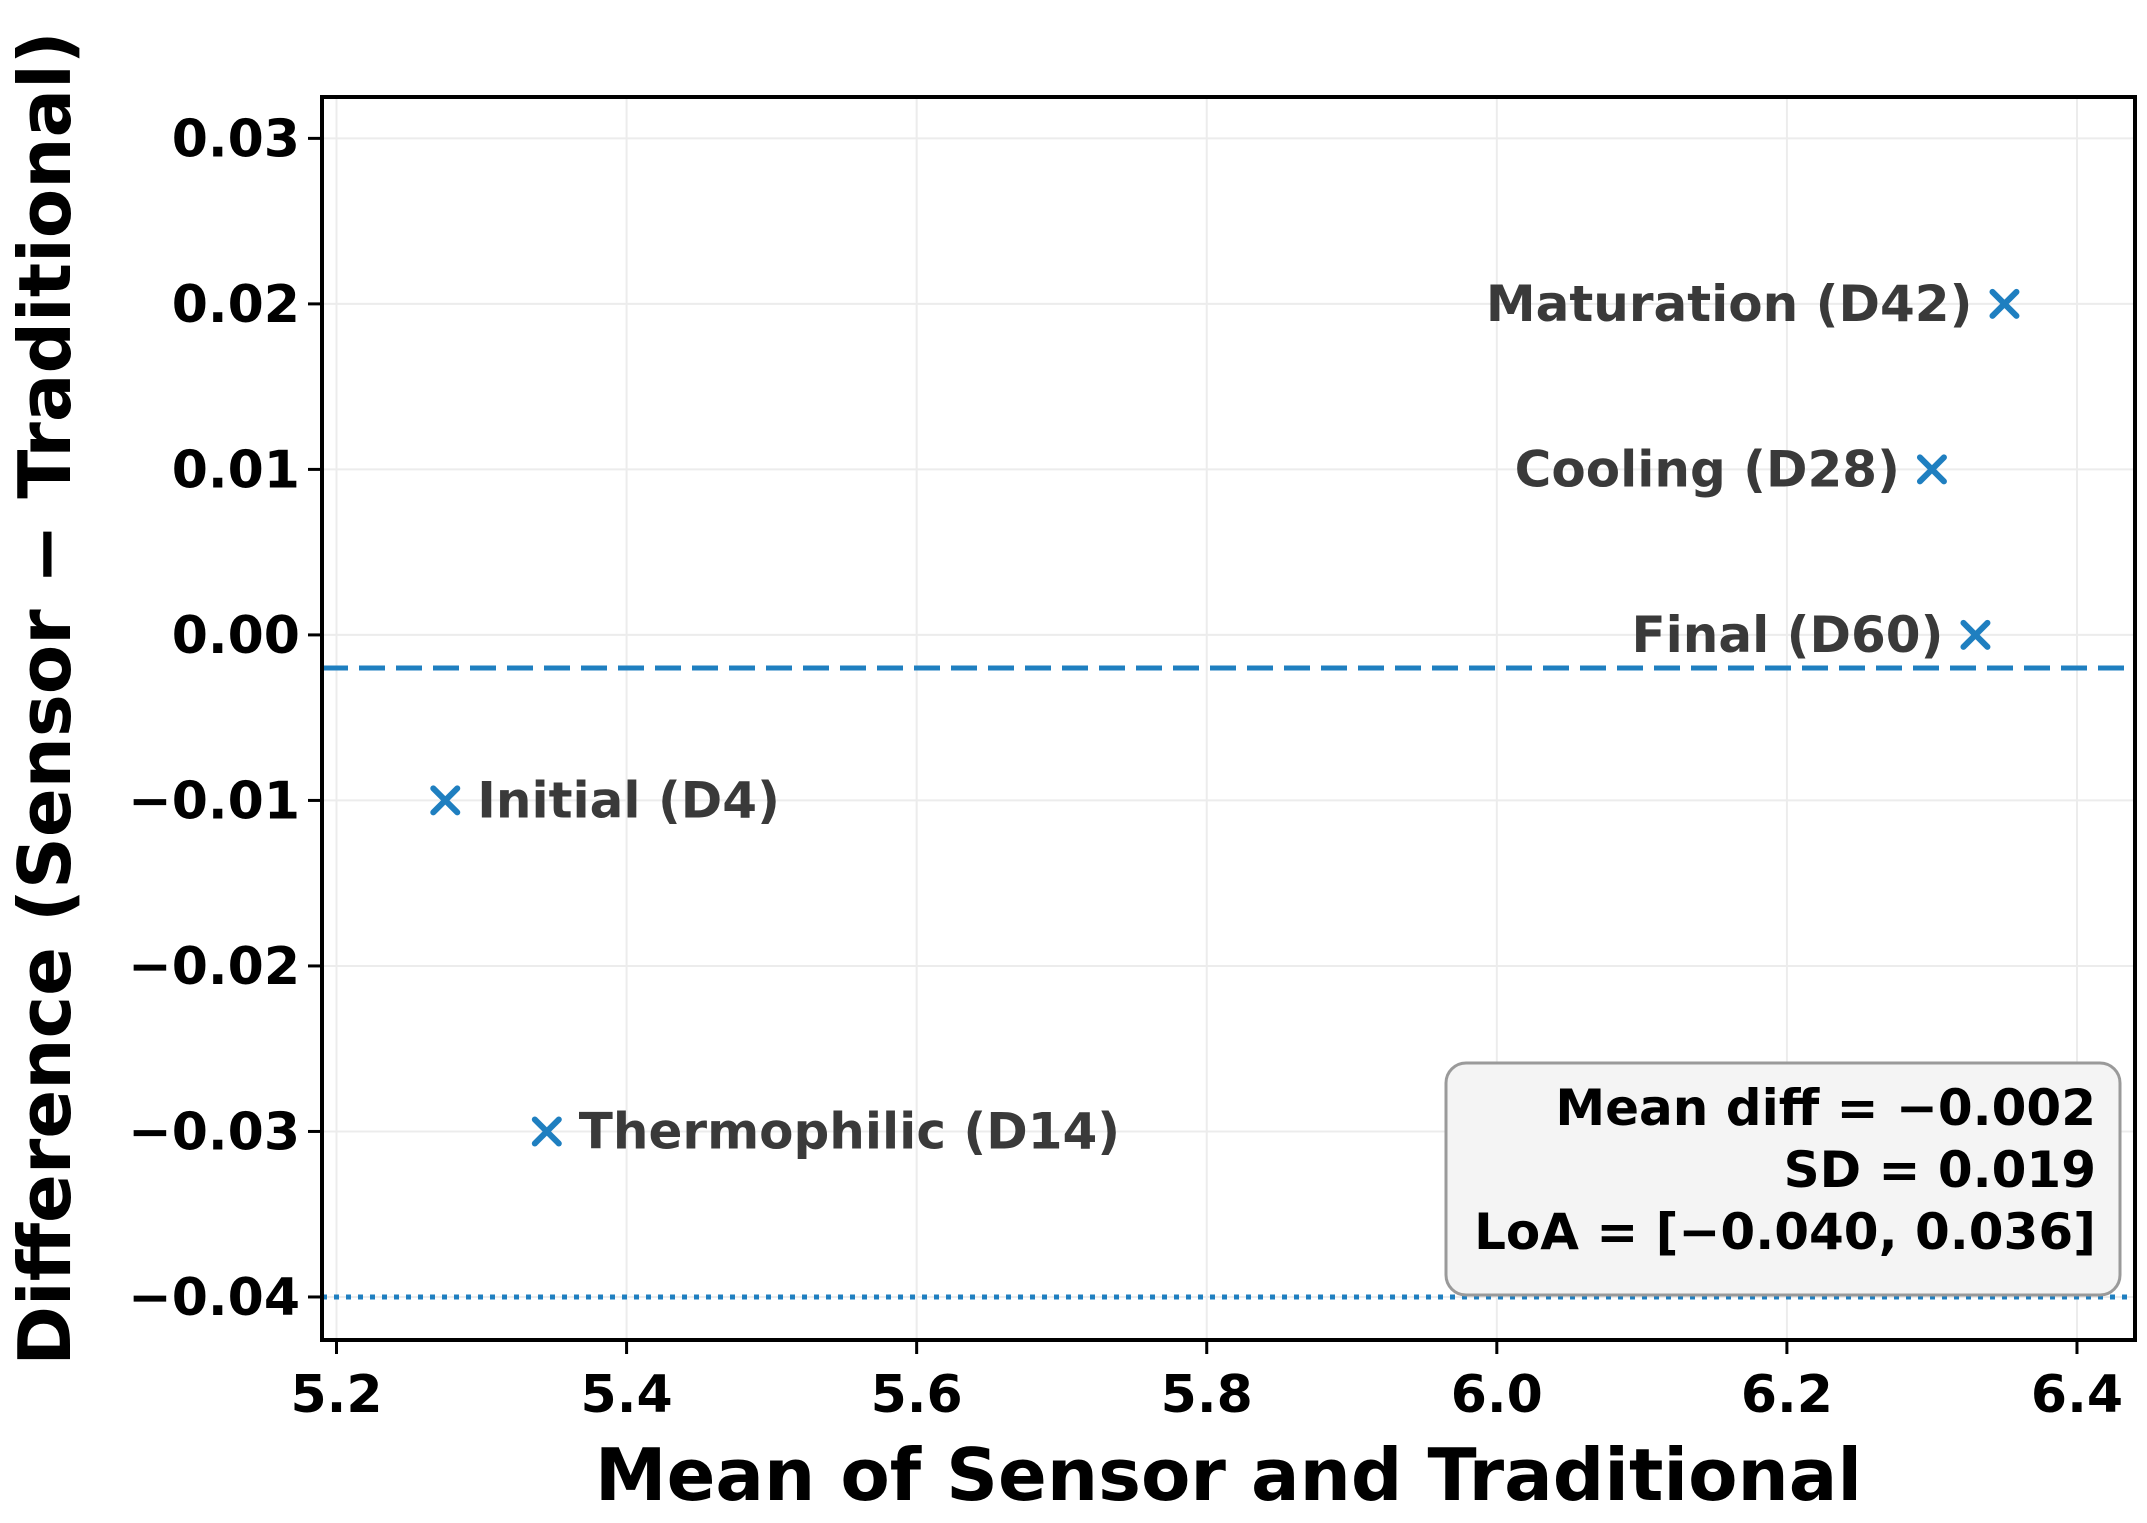  What do you see at coordinates (45, 698) in the screenshot?
I see `y-axis-title: Difference (Sensor − Traditional)` at bounding box center [45, 698].